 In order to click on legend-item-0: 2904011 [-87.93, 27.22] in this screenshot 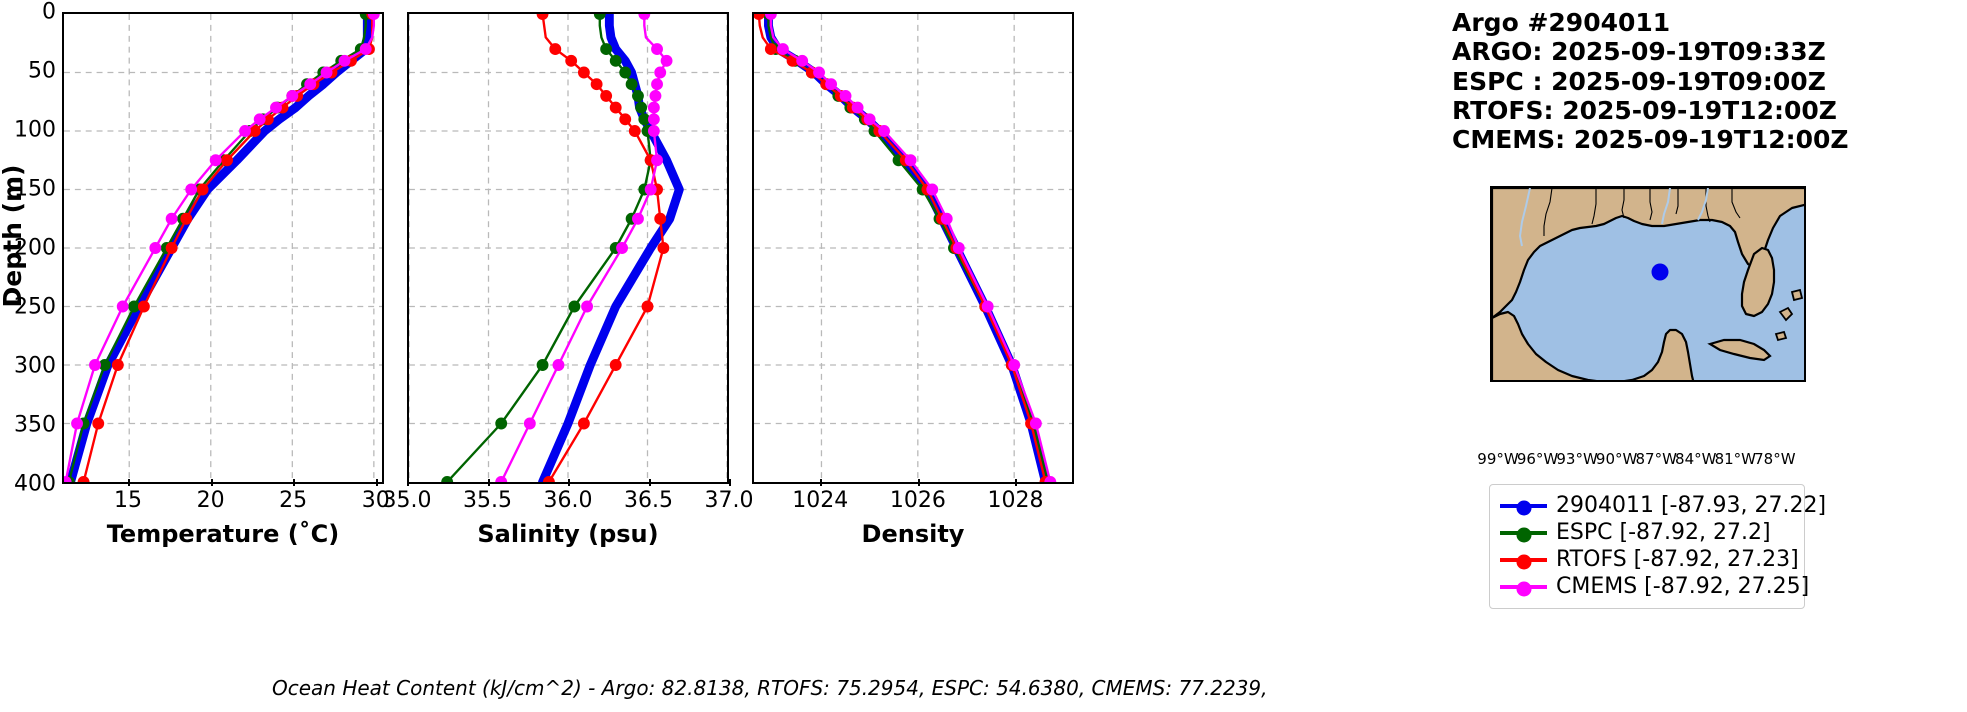, I will do `click(1663, 505)`.